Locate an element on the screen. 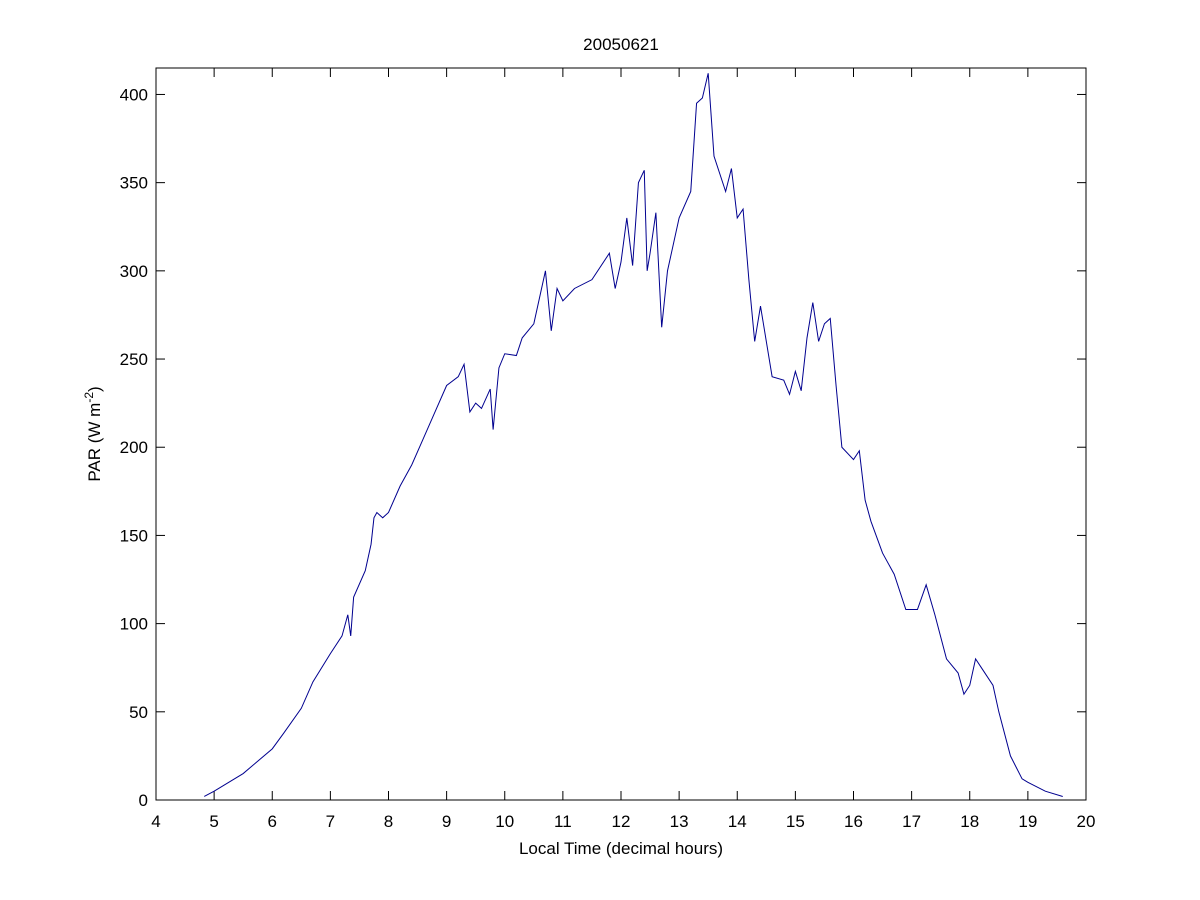  x-tick-label: 8 is located at coordinates (388, 821).